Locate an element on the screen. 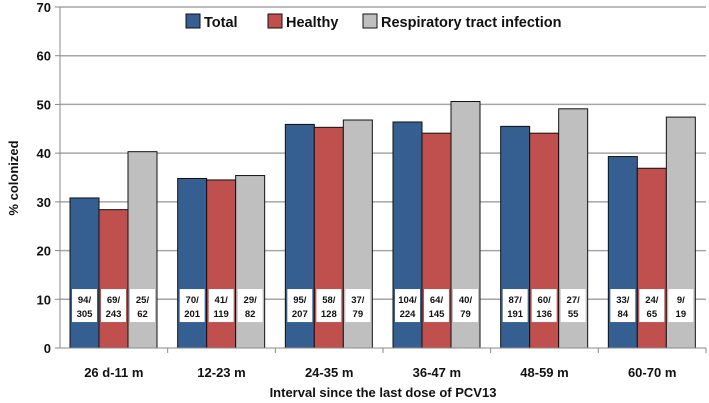 This screenshot has width=709, height=403. data-label: 243 is located at coordinates (114, 314).